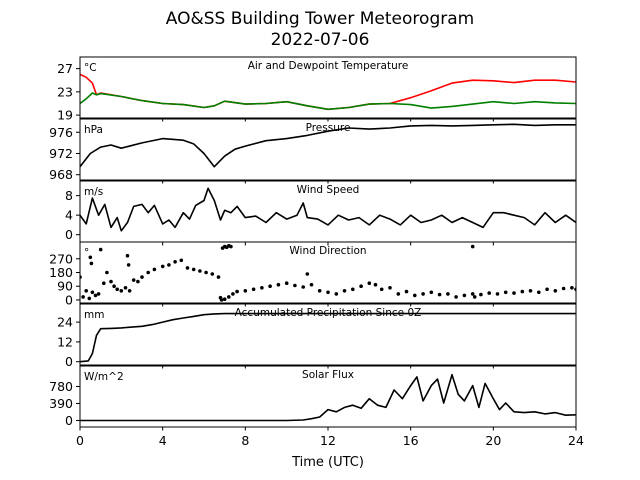 This screenshot has width=640, height=480. What do you see at coordinates (86, 253) in the screenshot?
I see `panel-unit-label: °` at bounding box center [86, 253].